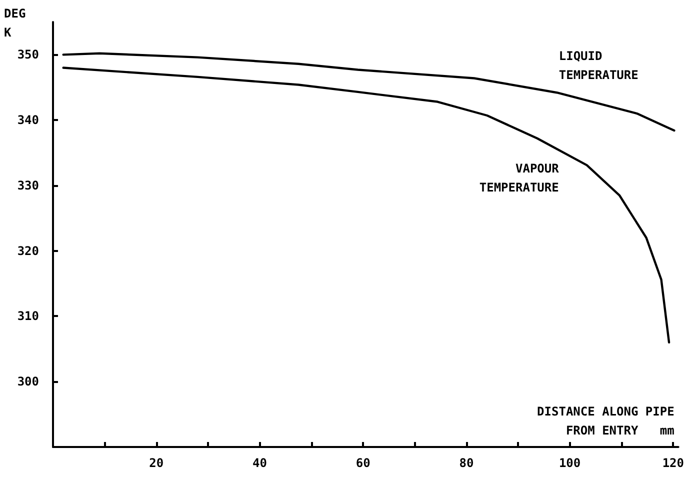 The image size is (687, 478). What do you see at coordinates (28, 55) in the screenshot?
I see `y-tick-label: 350` at bounding box center [28, 55].